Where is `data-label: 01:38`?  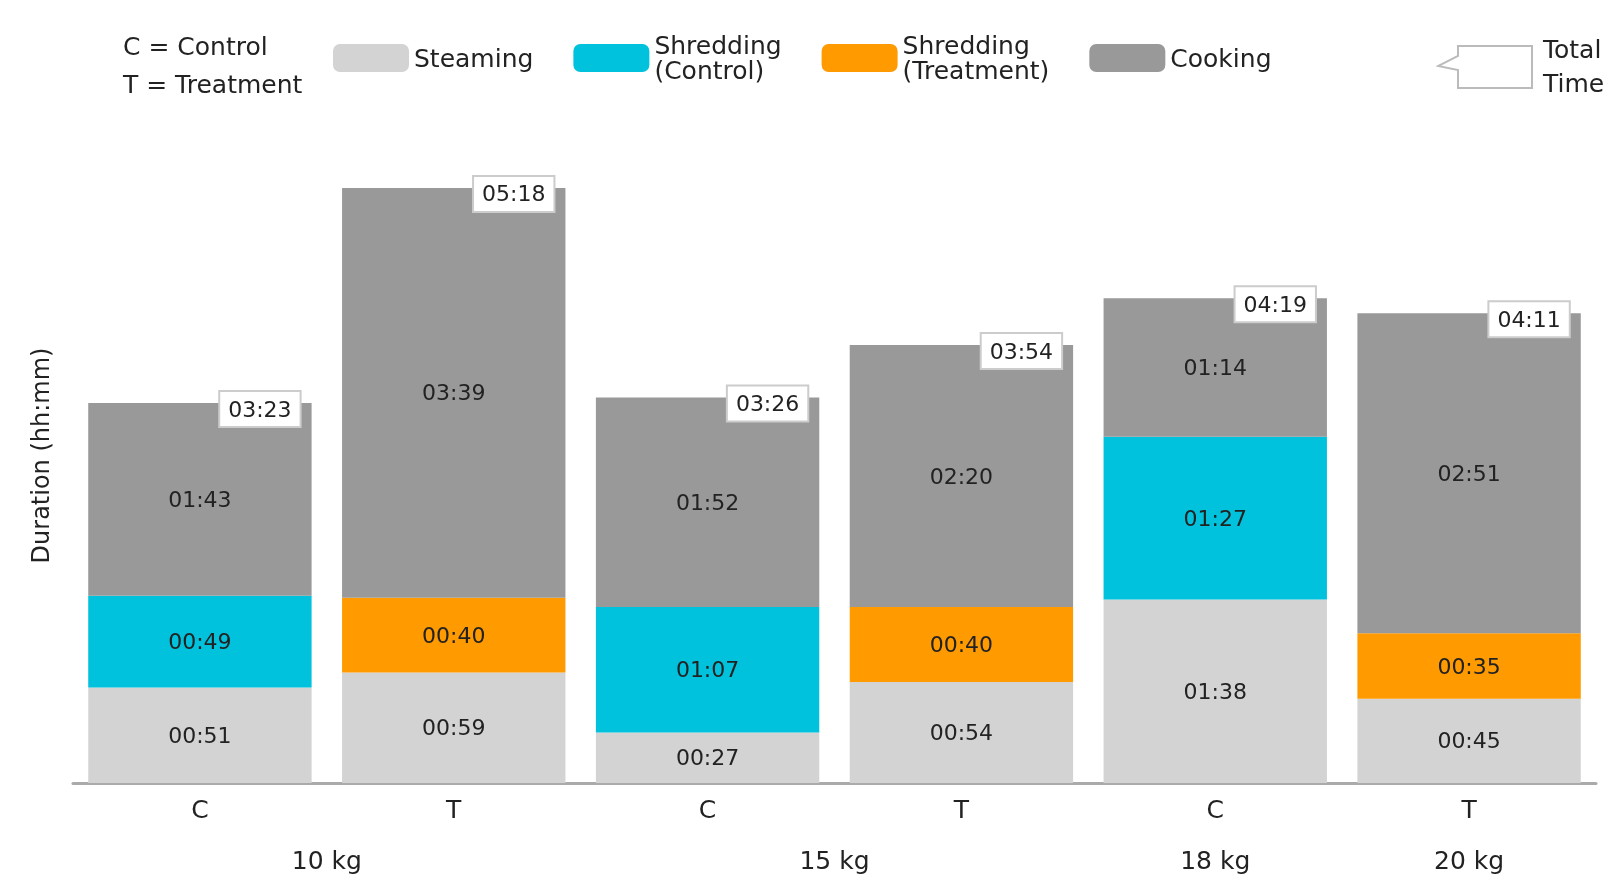
data-label: 01:38 is located at coordinates (1215, 691).